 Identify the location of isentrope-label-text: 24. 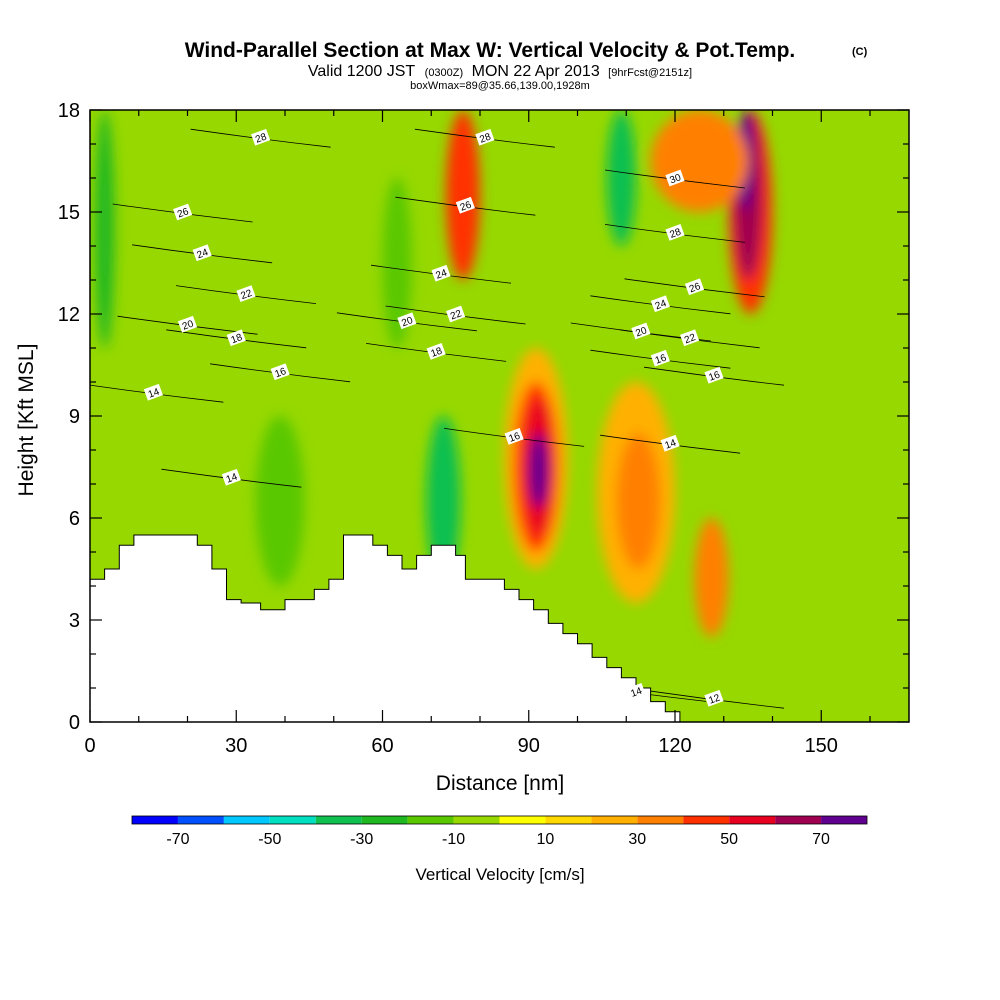
(441, 274).